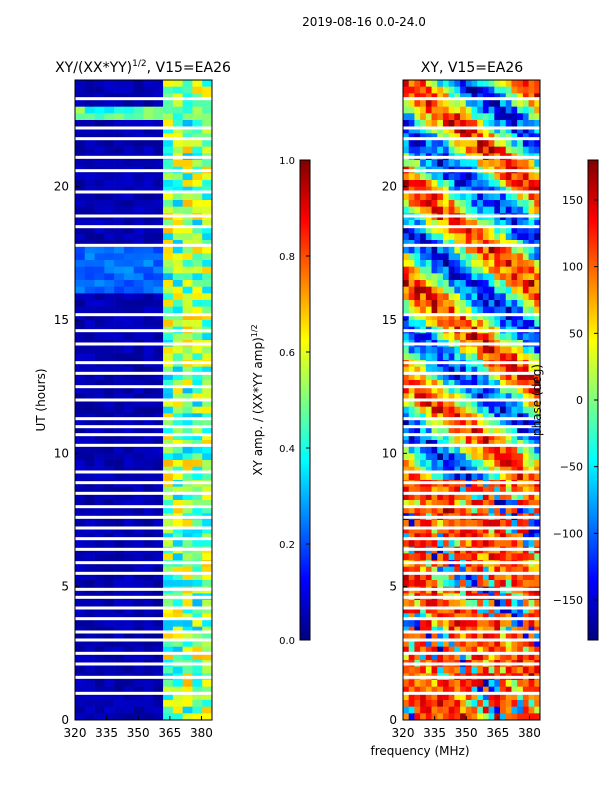  I want to click on amplitude-ylabel: UT (hours), so click(41, 399).